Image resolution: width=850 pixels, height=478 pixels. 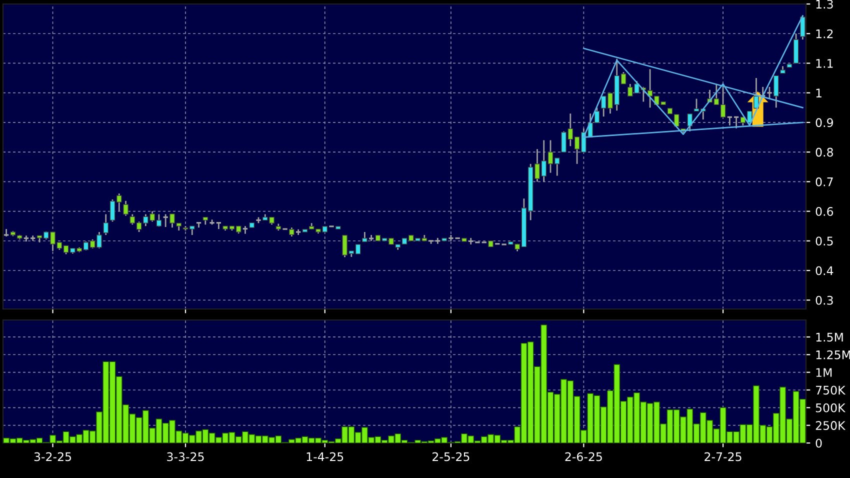 What do you see at coordinates (831, 390) in the screenshot?
I see `y-tick-label: 750K` at bounding box center [831, 390].